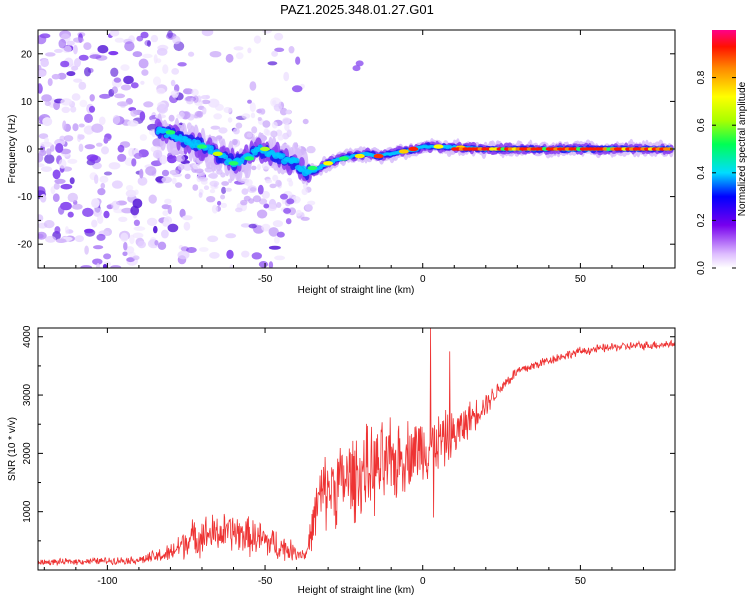 This screenshot has height=600, width=750. Describe the element at coordinates (701, 268) in the screenshot. I see `colorbar-tick-label: 0.0` at that location.